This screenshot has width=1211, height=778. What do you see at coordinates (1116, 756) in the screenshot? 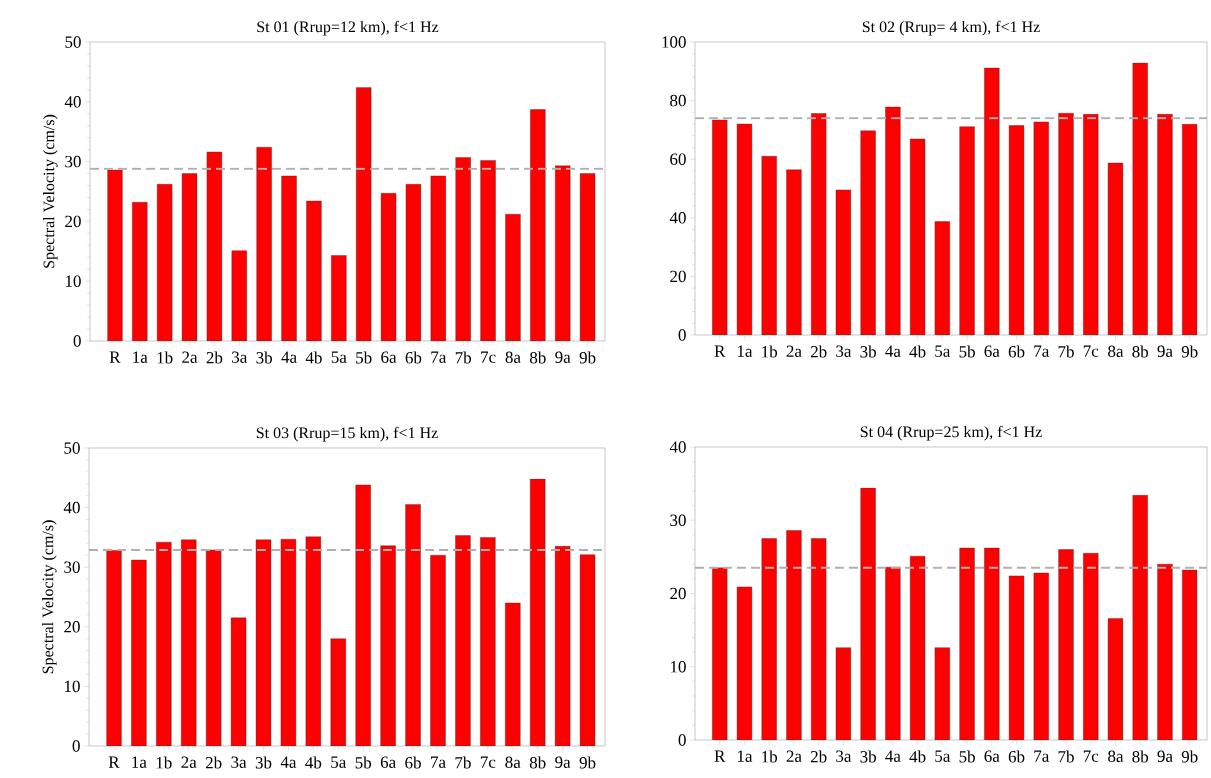
I see `x-tick-label: 8a` at bounding box center [1116, 756].